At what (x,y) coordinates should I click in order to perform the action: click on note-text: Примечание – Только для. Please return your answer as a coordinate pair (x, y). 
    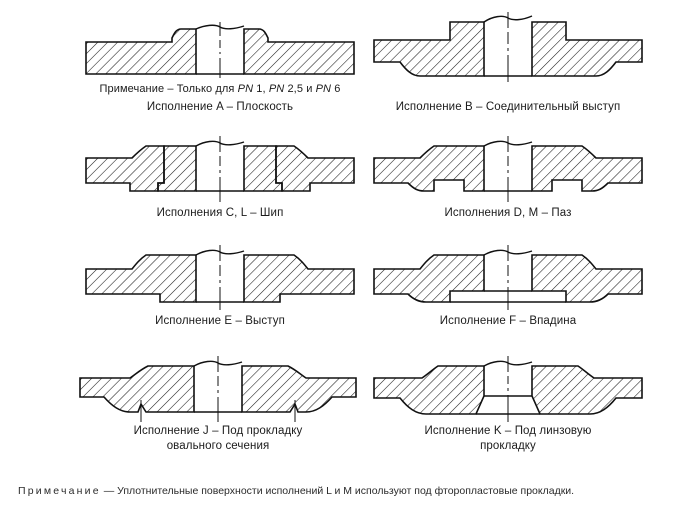
    Looking at the image, I should click on (168, 89).